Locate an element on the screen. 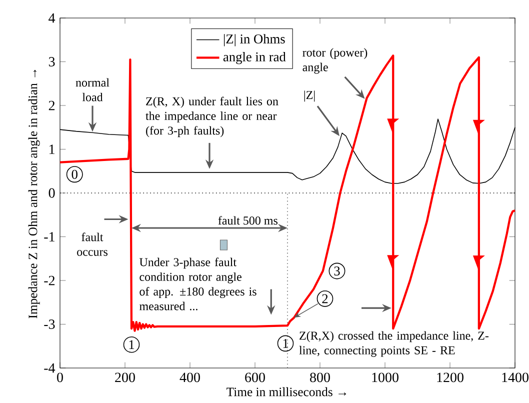 Image resolution: width=529 pixels, height=403 pixels. x-tick-label: 400 is located at coordinates (190, 377).